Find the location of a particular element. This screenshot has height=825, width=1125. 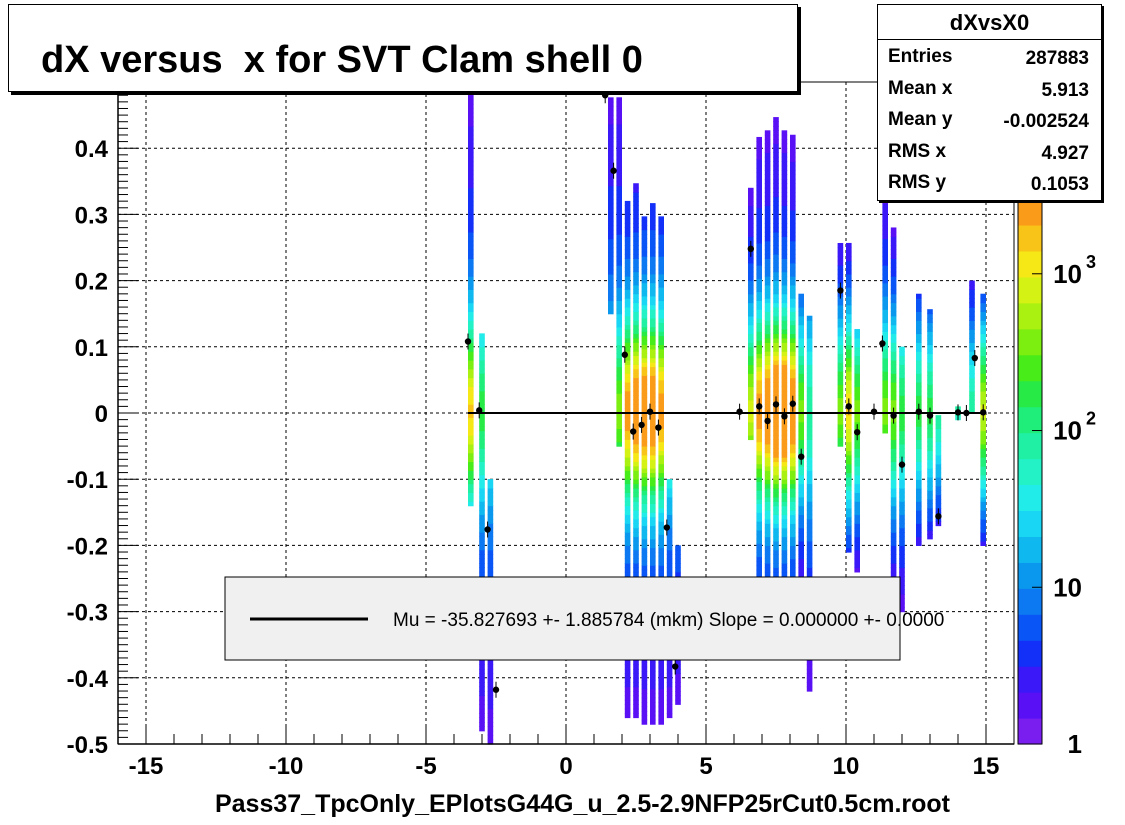

profile-point is located at coordinates (966, 413).